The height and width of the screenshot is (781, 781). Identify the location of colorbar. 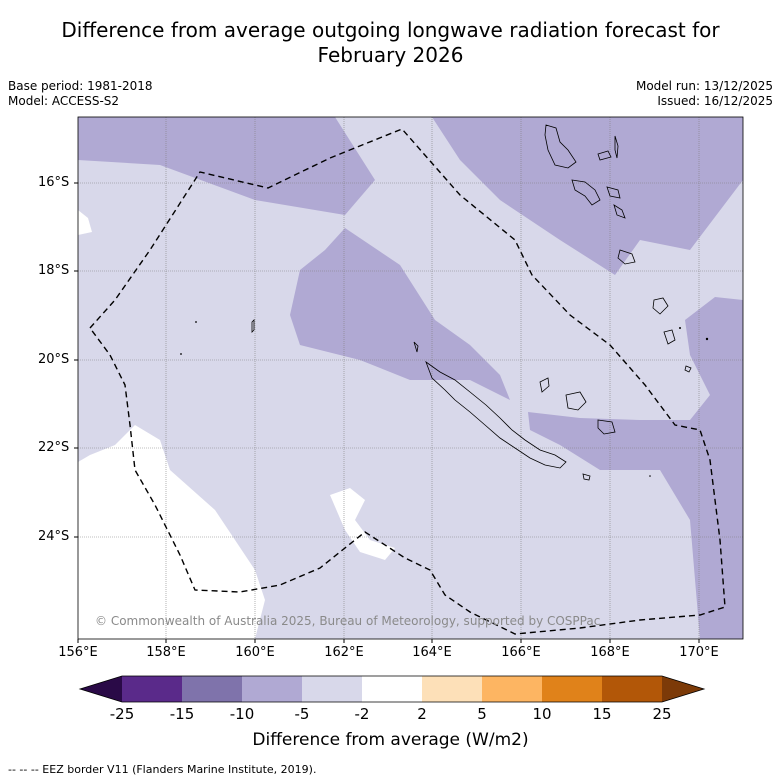
(392, 689).